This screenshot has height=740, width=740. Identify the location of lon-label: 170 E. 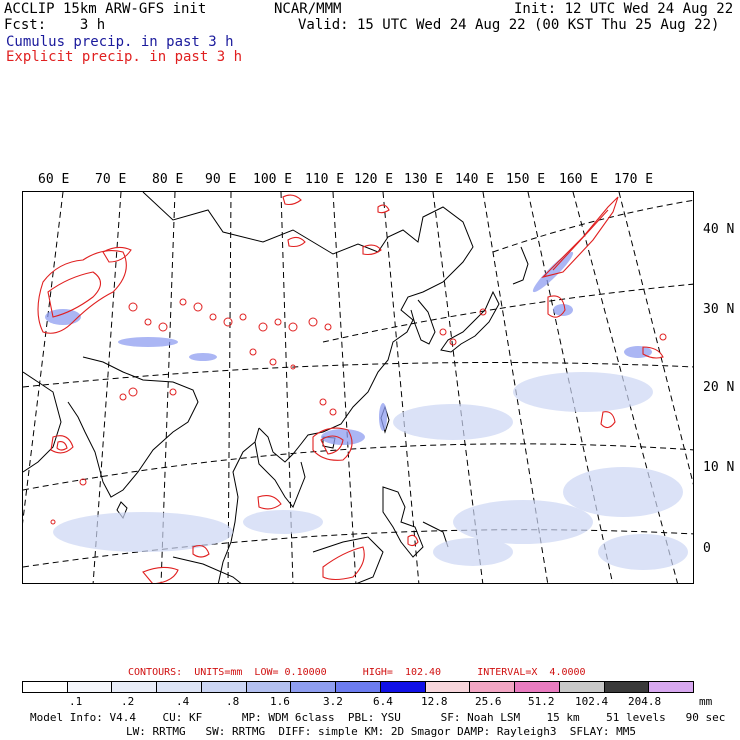
(634, 179).